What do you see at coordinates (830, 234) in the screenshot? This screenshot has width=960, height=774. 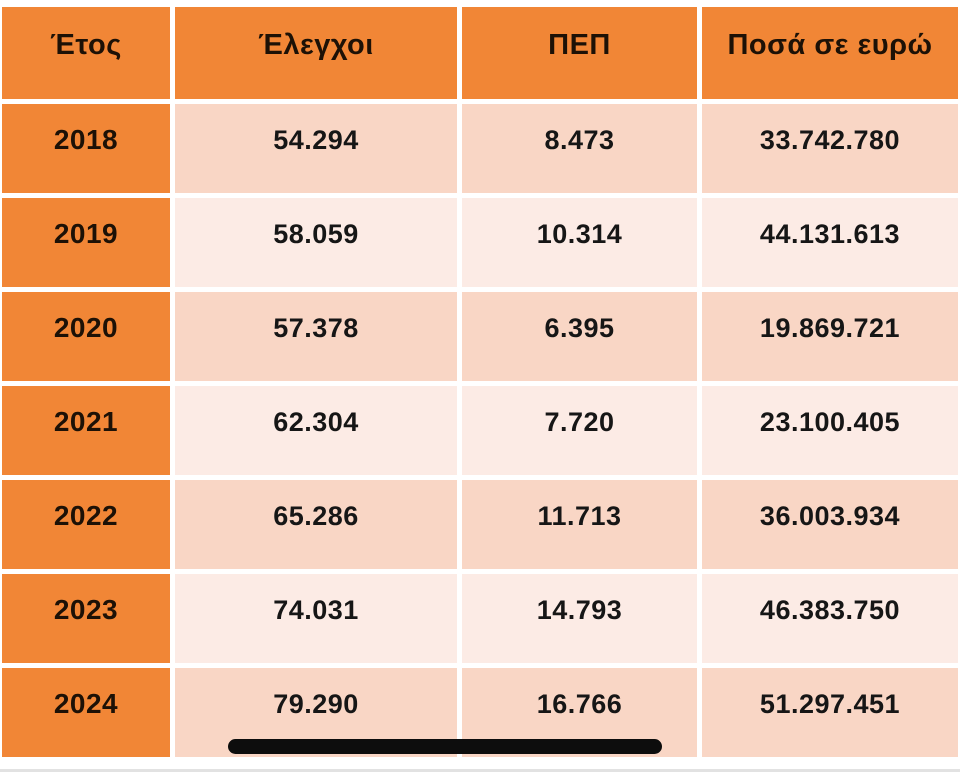 I see `amount-value: 44.131.613` at bounding box center [830, 234].